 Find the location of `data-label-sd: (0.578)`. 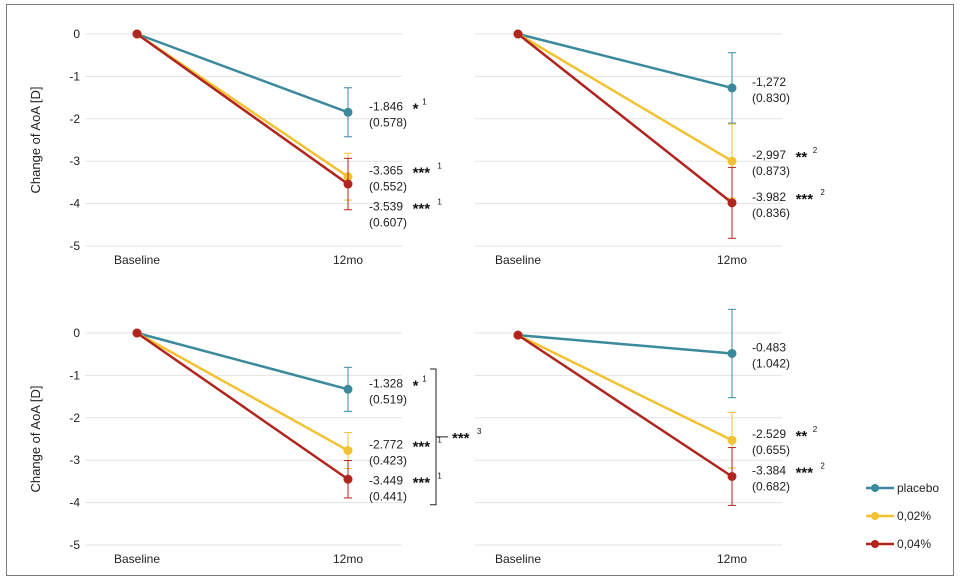

data-label-sd: (0.578) is located at coordinates (388, 122).